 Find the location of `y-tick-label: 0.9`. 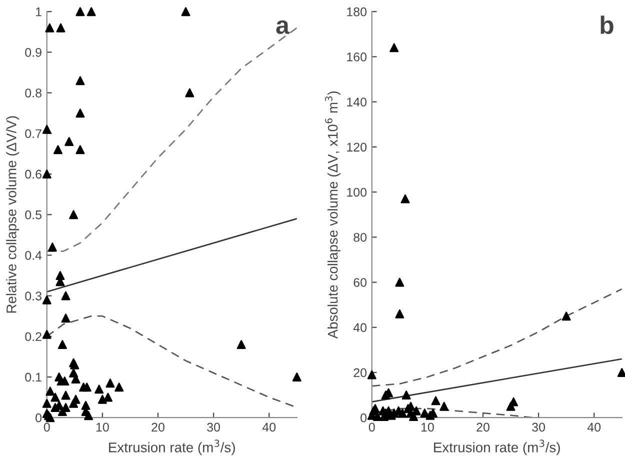

y-tick-label: 0.9 is located at coordinates (33, 52).